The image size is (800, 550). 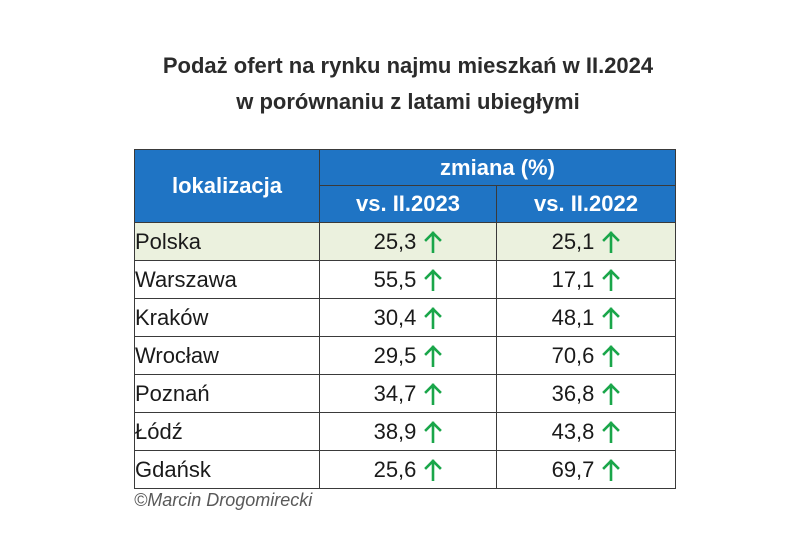 I want to click on table-row: Gdańsk 25,6 69,7, so click(x=405, y=469).